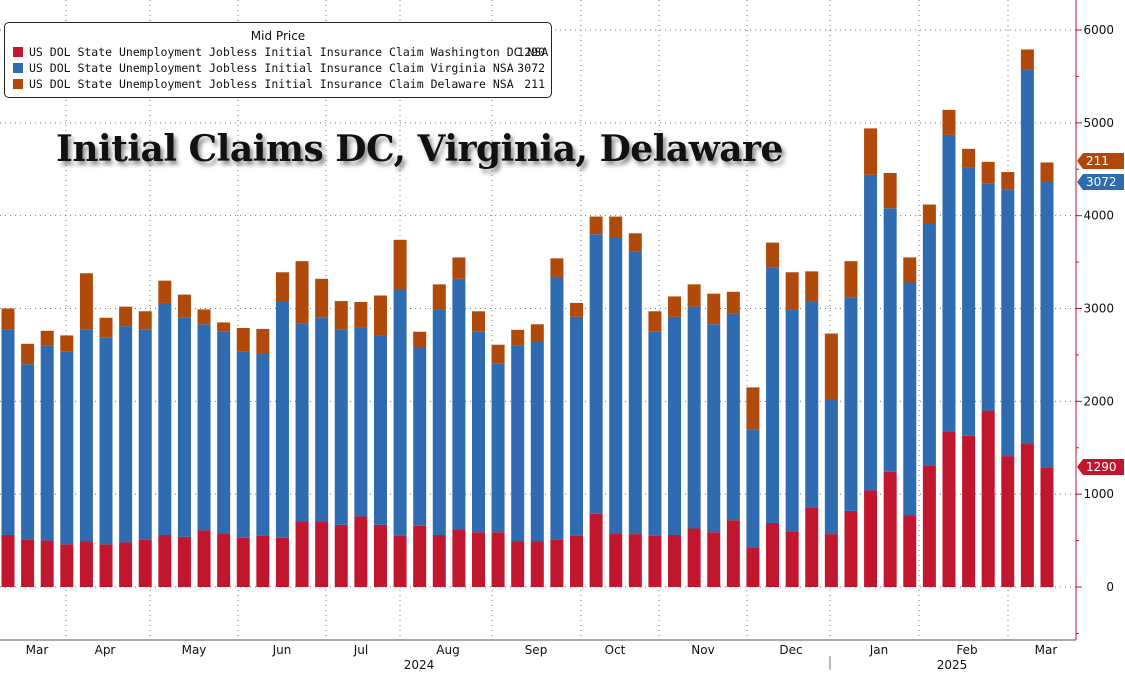 The width and height of the screenshot is (1125, 674). What do you see at coordinates (1098, 401) in the screenshot?
I see `y-tick-label-2000: 2000` at bounding box center [1098, 401].